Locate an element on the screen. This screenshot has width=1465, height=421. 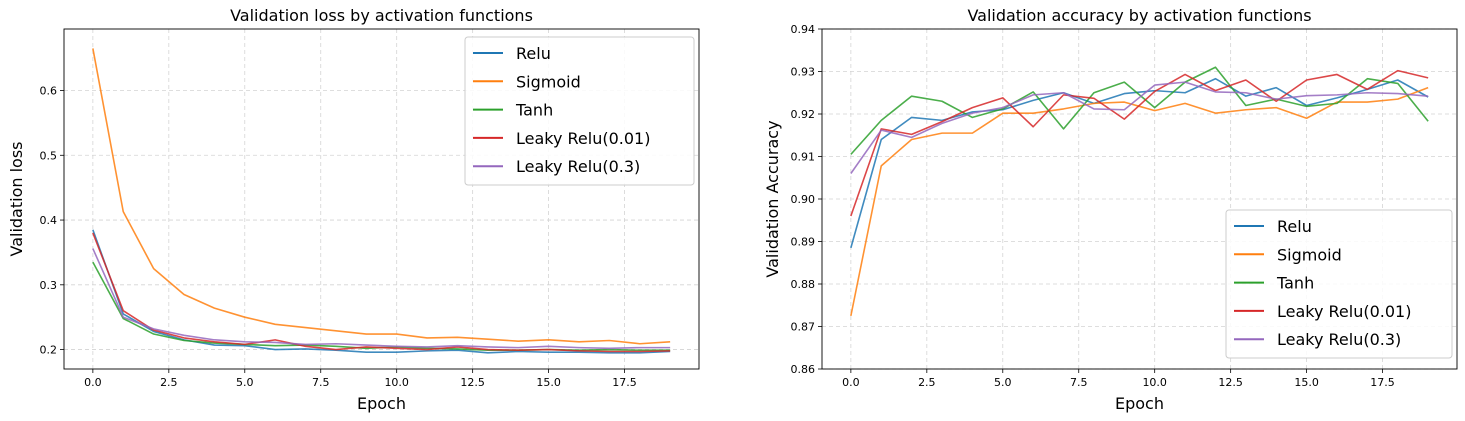
series-line-tanh is located at coordinates (1139, 110).